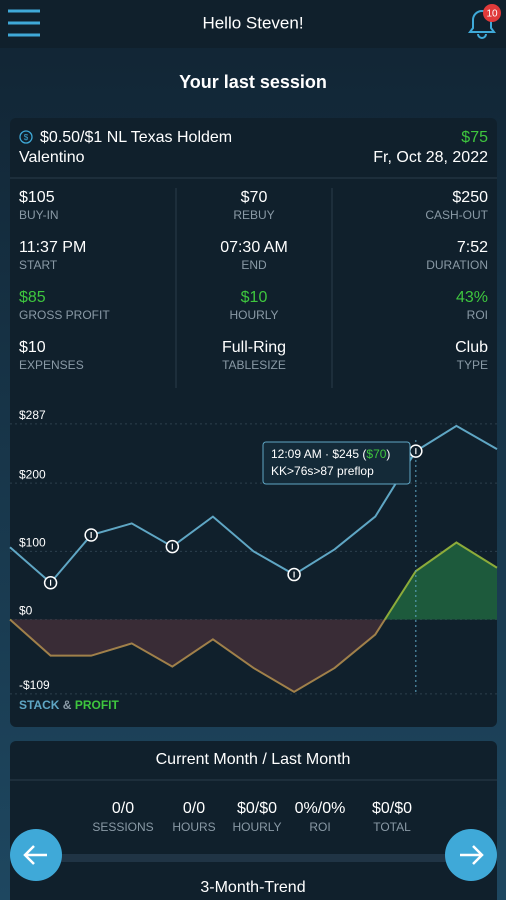 The image size is (506, 900). What do you see at coordinates (484, 21) in the screenshot?
I see `notifications-button: 10` at bounding box center [484, 21].